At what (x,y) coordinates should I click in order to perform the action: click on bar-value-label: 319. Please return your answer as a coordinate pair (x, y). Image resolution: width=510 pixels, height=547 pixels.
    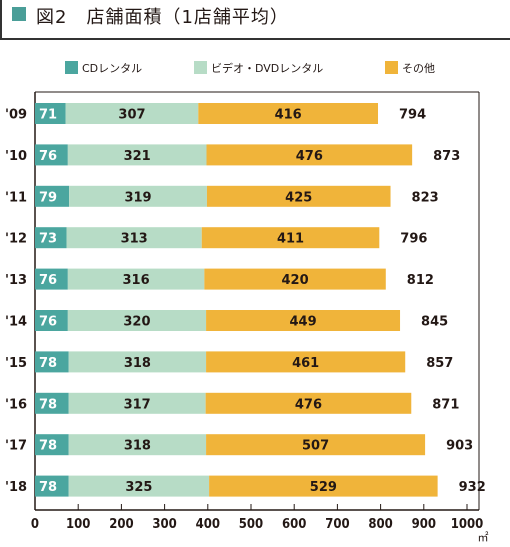
    Looking at the image, I should click on (137, 197).